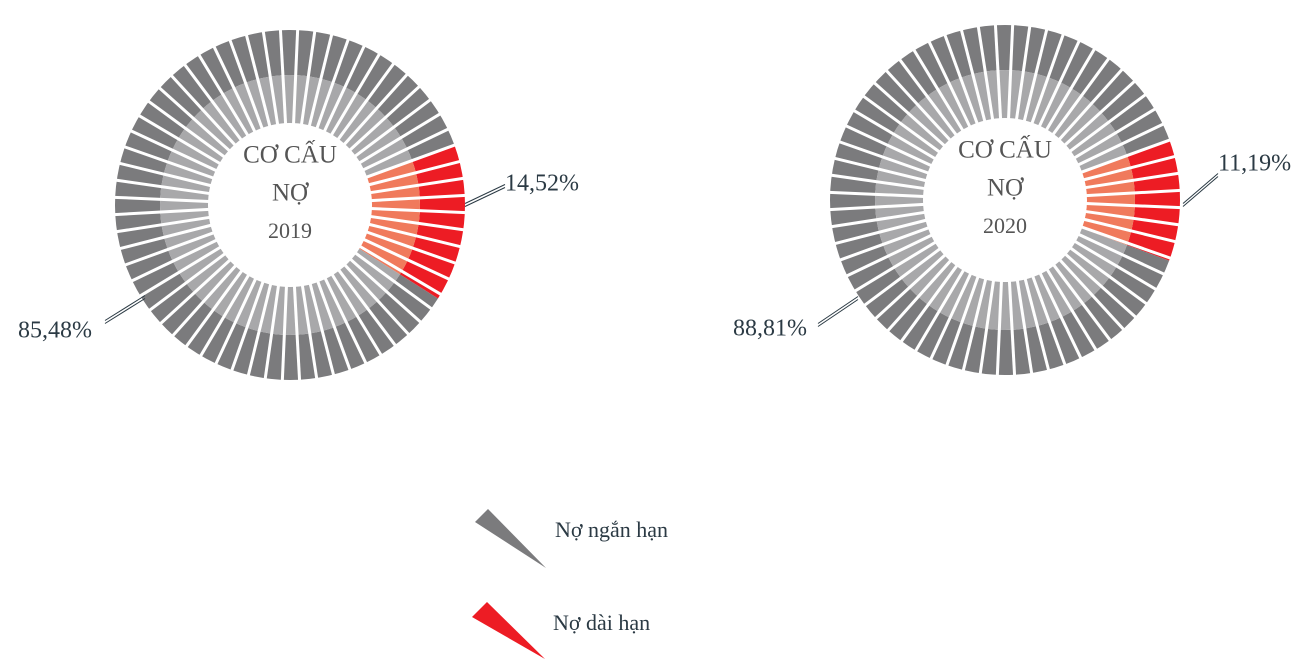 The image size is (1304, 659). I want to click on center-subtitle: NỢ, so click(290, 193).